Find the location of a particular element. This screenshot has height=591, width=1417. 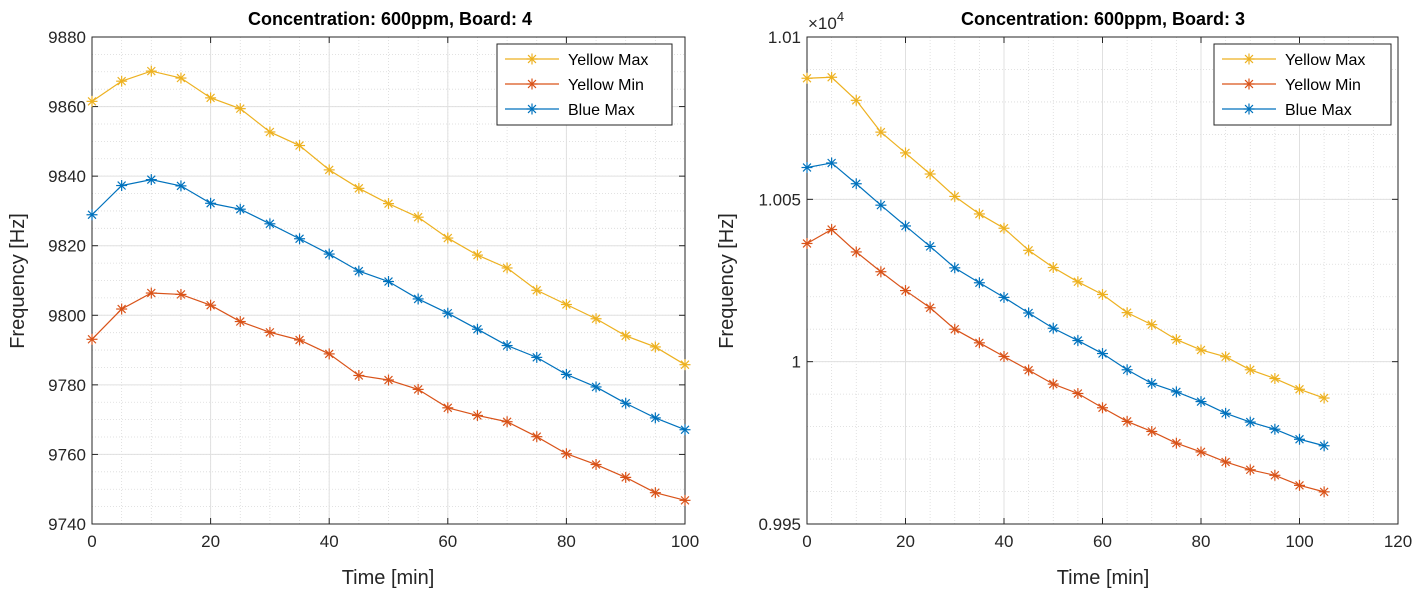

y-tick-label: 9780 is located at coordinates (67, 385).